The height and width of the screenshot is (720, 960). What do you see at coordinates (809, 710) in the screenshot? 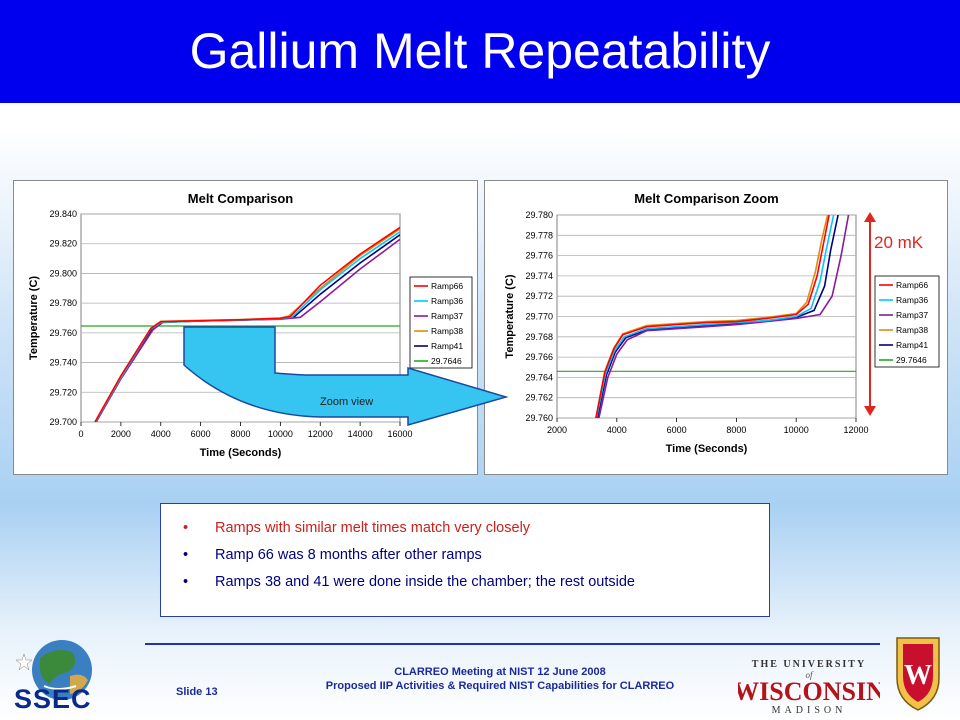
I see `svg-text: MADISON` at bounding box center [809, 710].